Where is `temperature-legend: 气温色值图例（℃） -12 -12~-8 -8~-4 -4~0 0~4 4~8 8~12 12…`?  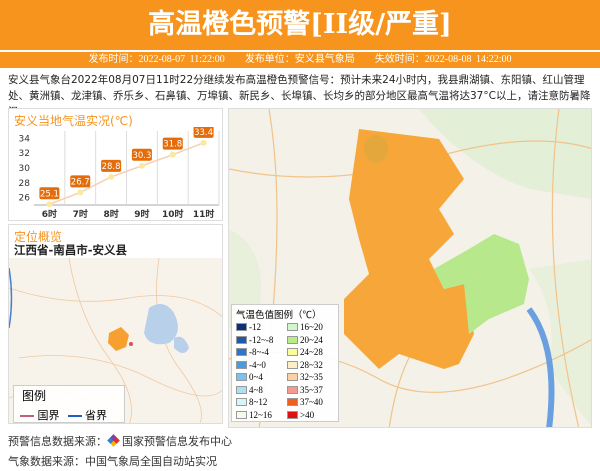
temperature-legend: 气温色值图例（℃） -12 -12~-8 -8~-4 -4~0 0~4 4~8 8~12 12… is located at coordinates (285, 363).